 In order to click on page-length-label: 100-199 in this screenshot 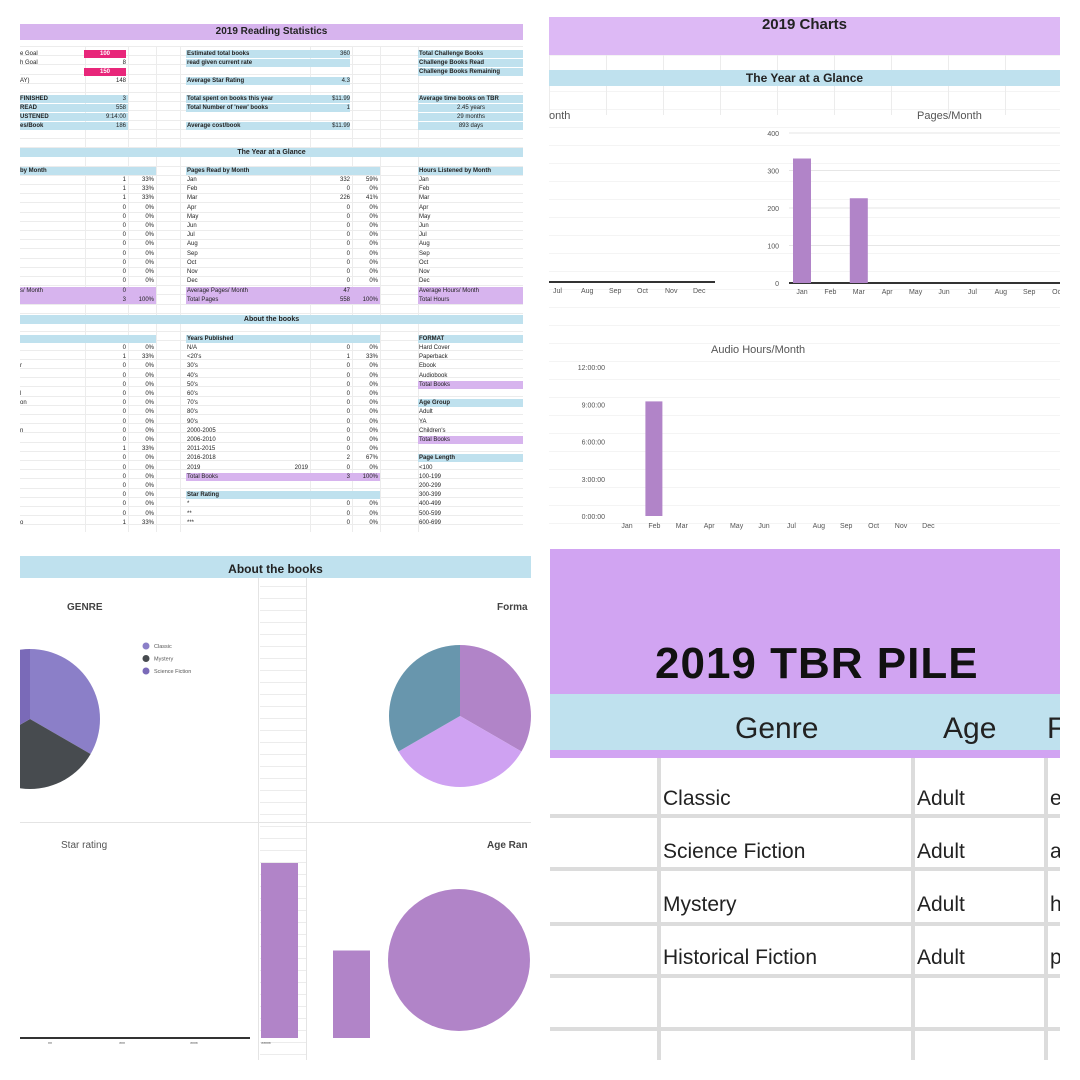, I will do `click(430, 476)`.